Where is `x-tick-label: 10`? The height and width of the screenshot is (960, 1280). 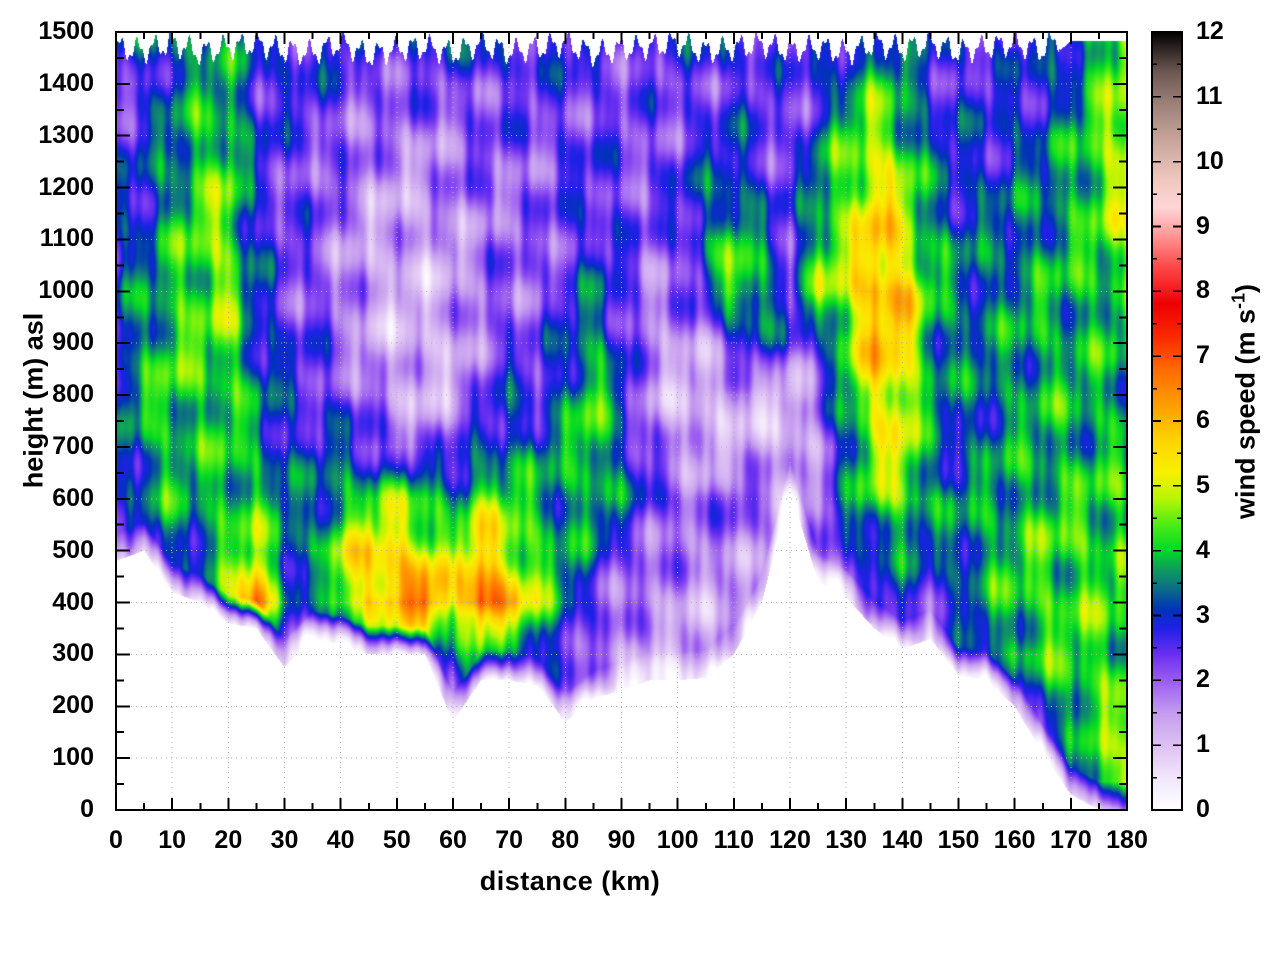
x-tick-label: 10 is located at coordinates (172, 840).